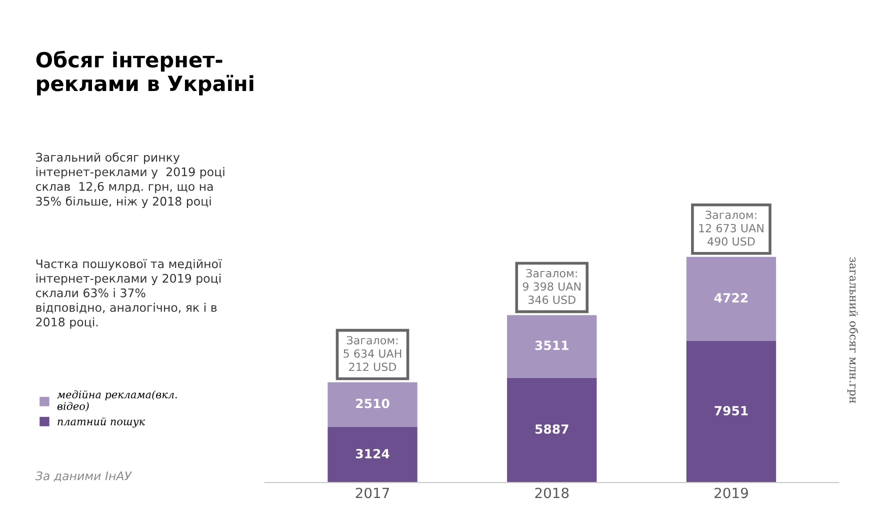 Image resolution: width=883 pixels, height=508 pixels. I want to click on data-label: 3124, so click(373, 453).